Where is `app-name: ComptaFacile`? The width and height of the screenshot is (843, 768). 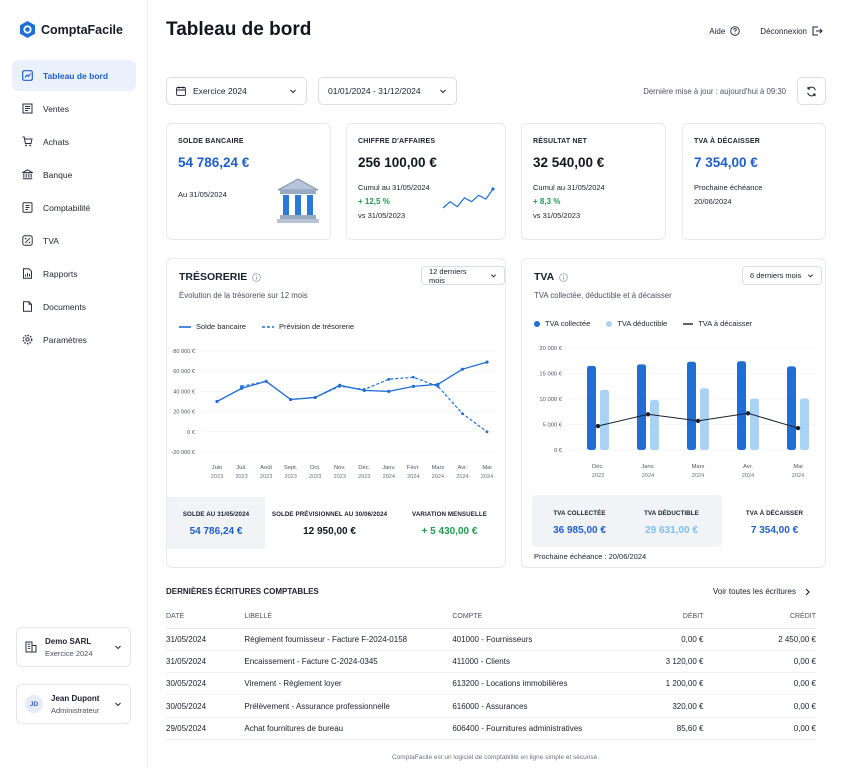
app-name: ComptaFacile is located at coordinates (82, 29).